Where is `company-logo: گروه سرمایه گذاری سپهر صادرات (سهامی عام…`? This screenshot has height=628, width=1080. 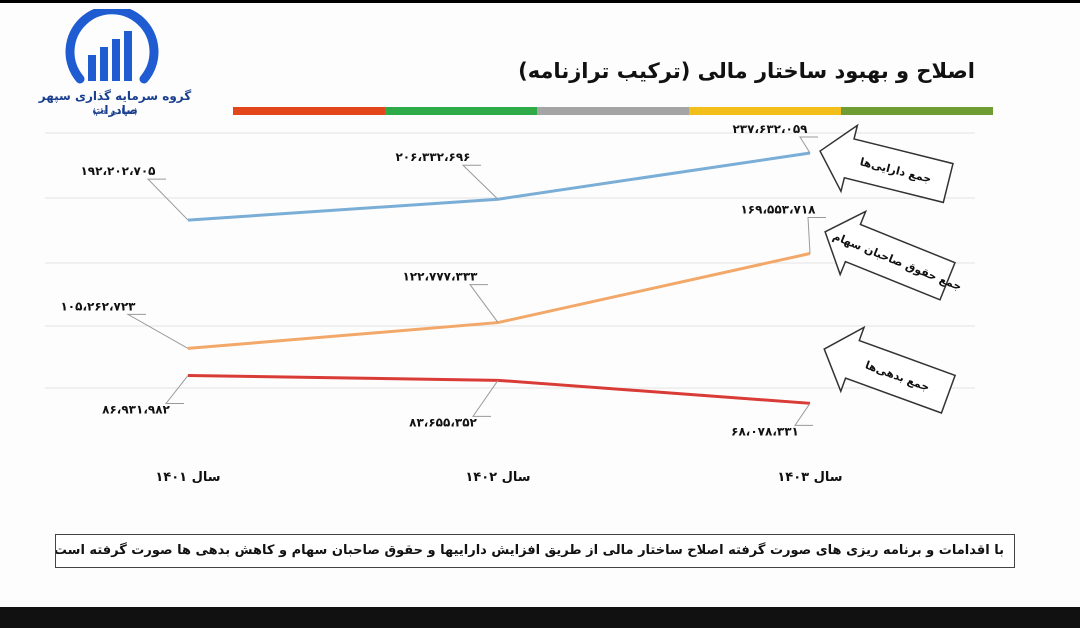 company-logo: گروه سرمایه گذاری سپهر صادرات (سهامی عام… is located at coordinates (115, 64).